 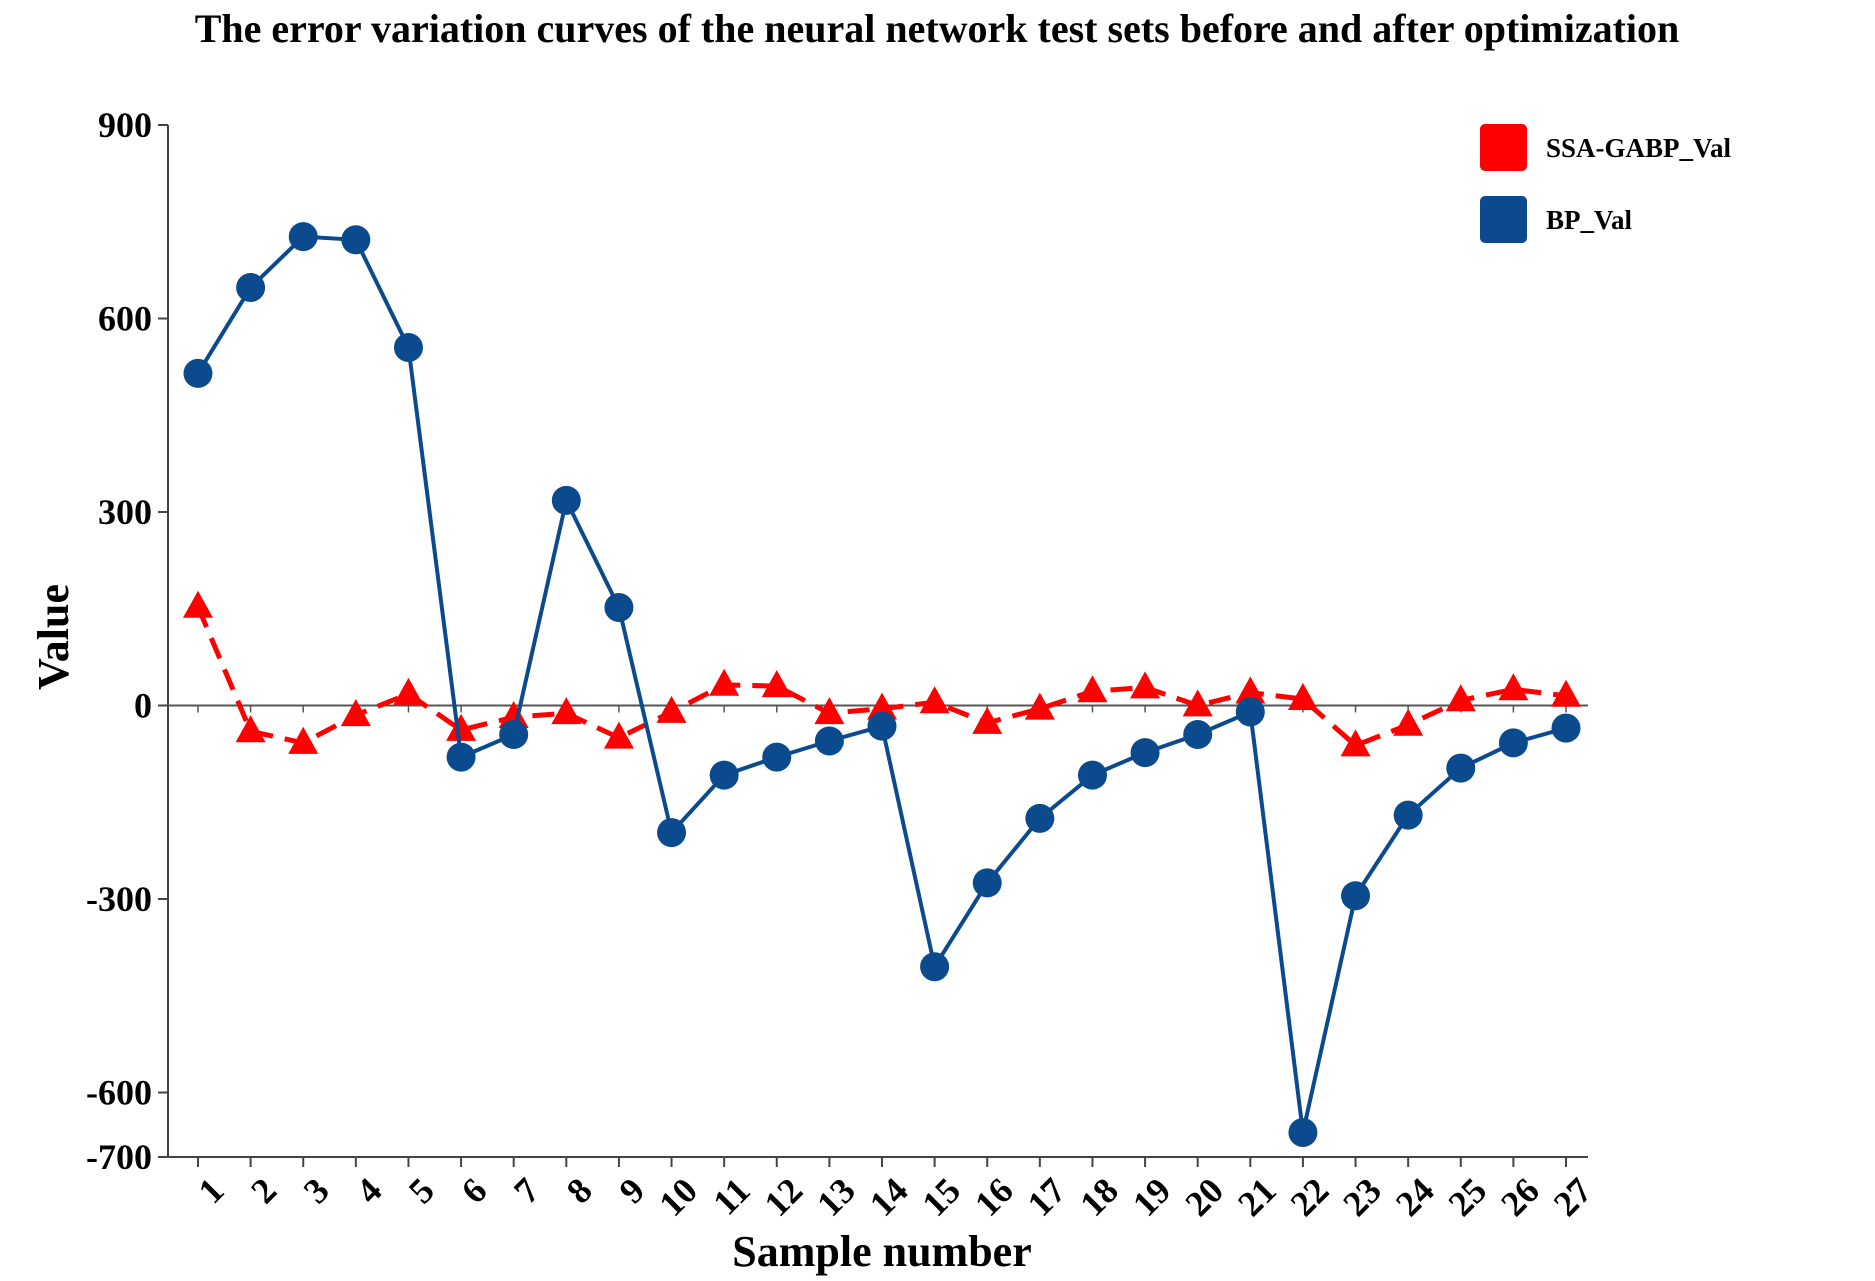 What do you see at coordinates (678, 1197) in the screenshot?
I see `x-tick-label: 10` at bounding box center [678, 1197].